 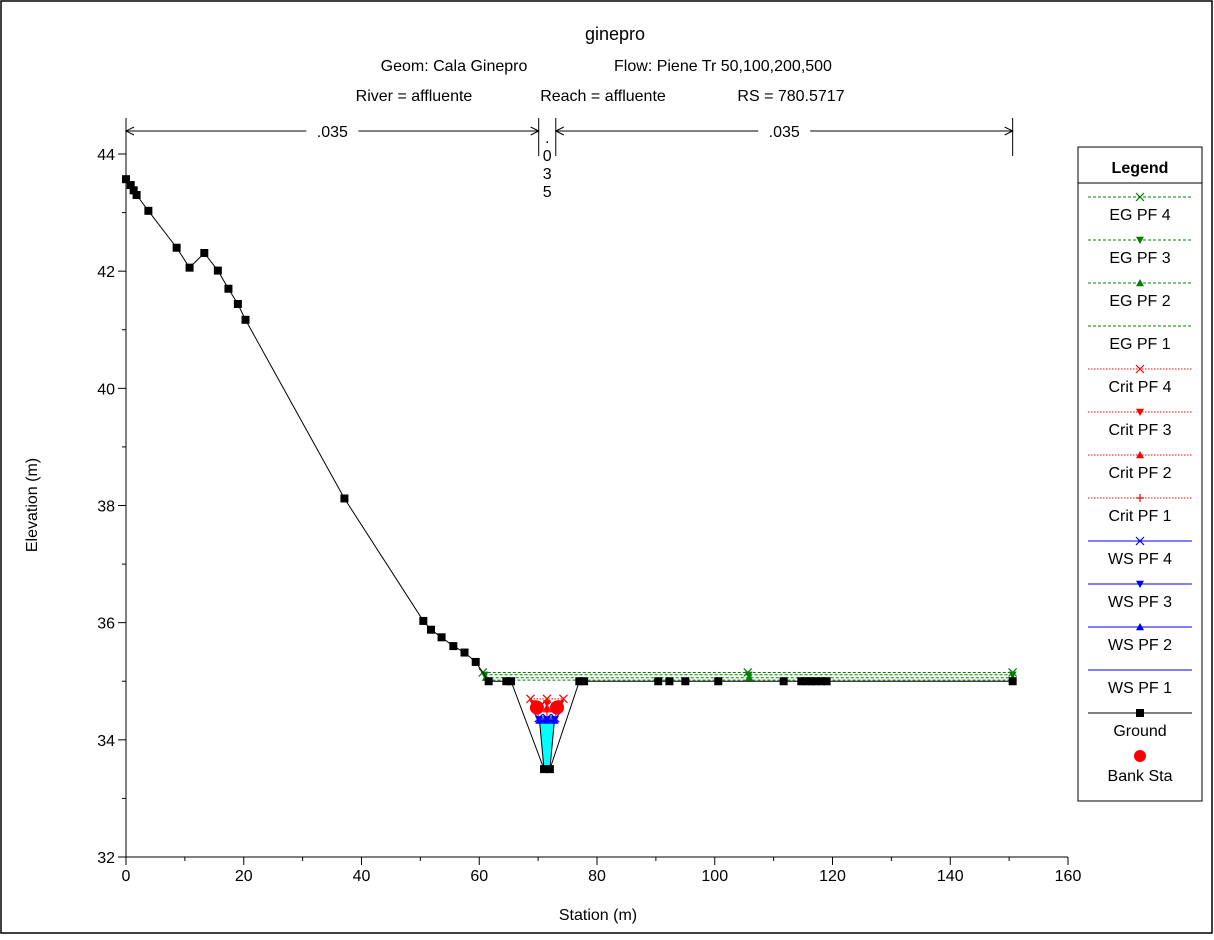 I want to click on legend-item-ws-pf-1: WS PF 1, so click(x=1140, y=683).